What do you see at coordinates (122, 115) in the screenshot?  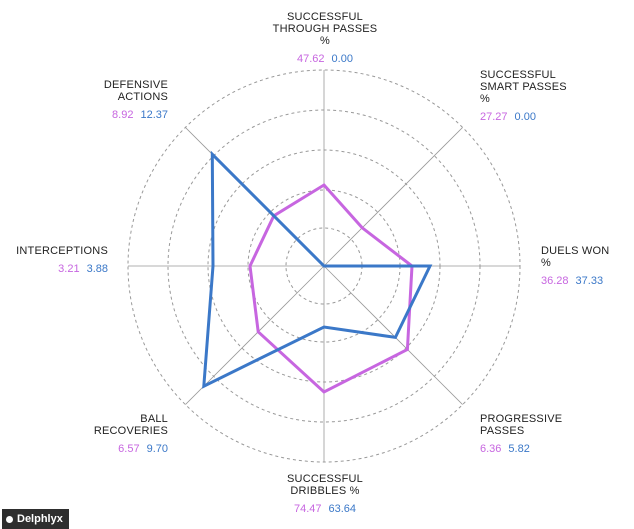 I see `axis-8-series-1-value: 8.92` at bounding box center [122, 115].